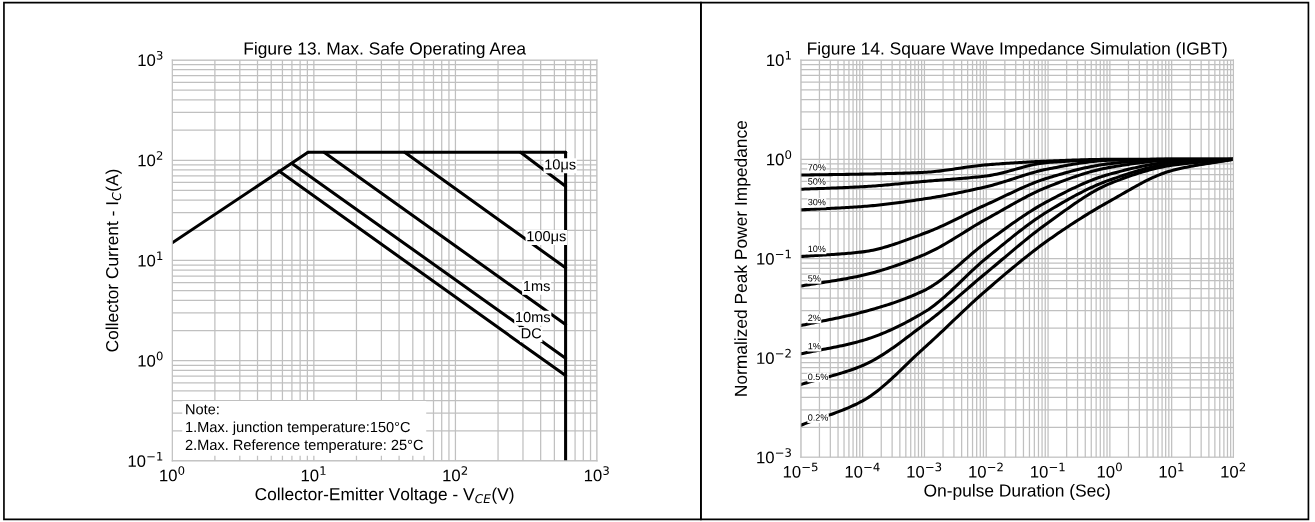 The width and height of the screenshot is (1315, 522). What do you see at coordinates (818, 376) in the screenshot?
I see `series-label: 0.5%` at bounding box center [818, 376].